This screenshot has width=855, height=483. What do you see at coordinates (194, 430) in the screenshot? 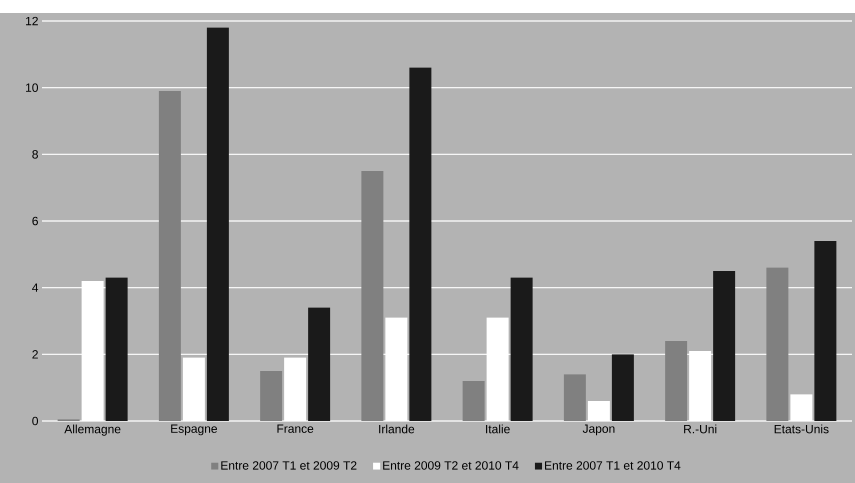
I see `x-tick-label: Espagne` at bounding box center [194, 430].